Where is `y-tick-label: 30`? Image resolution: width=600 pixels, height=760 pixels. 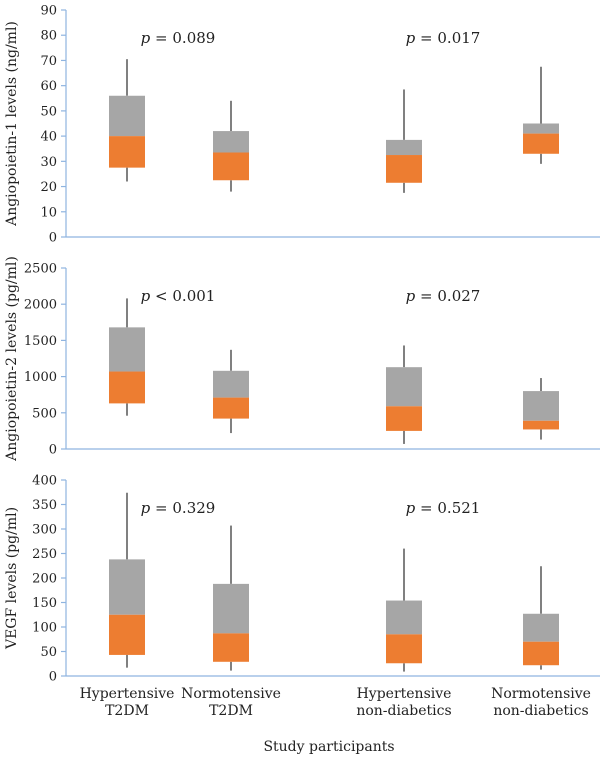 y-tick-label: 30 is located at coordinates (48, 162).